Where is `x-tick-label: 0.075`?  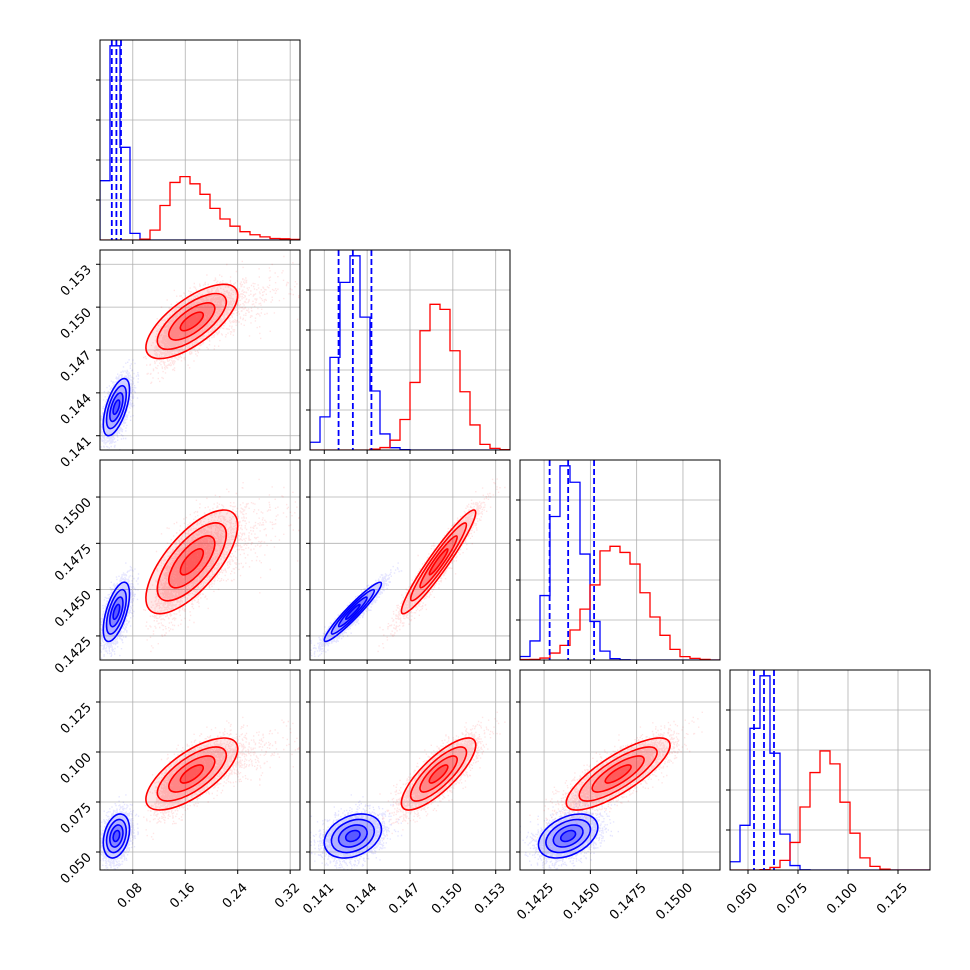
x-tick-label: 0.075 is located at coordinates (792, 898).